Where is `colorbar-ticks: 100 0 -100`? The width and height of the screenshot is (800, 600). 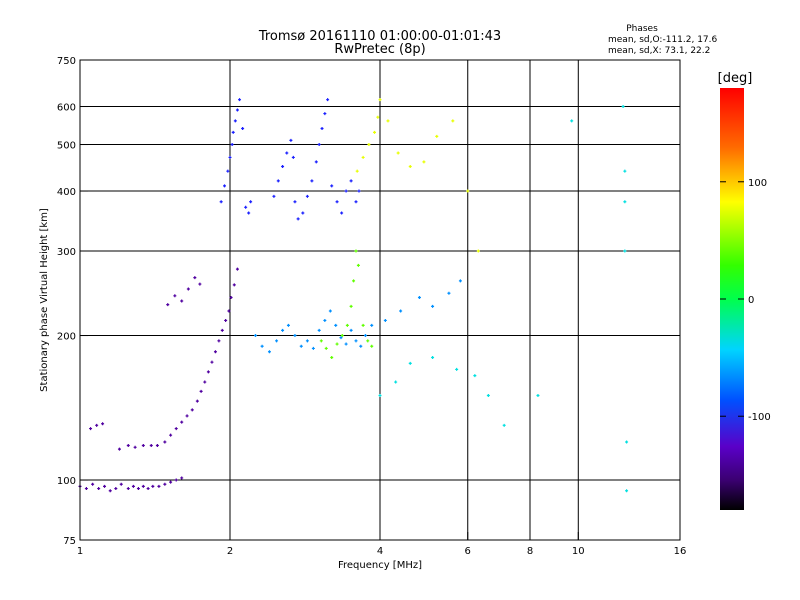
colorbar-ticks: 100 0 -100 is located at coordinates (745, 300).